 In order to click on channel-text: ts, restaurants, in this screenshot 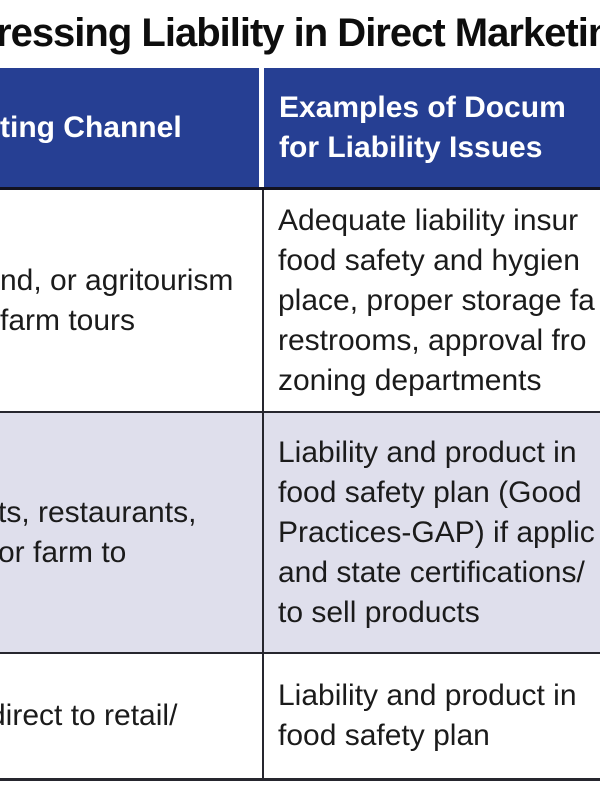, I will do `click(98, 512)`.